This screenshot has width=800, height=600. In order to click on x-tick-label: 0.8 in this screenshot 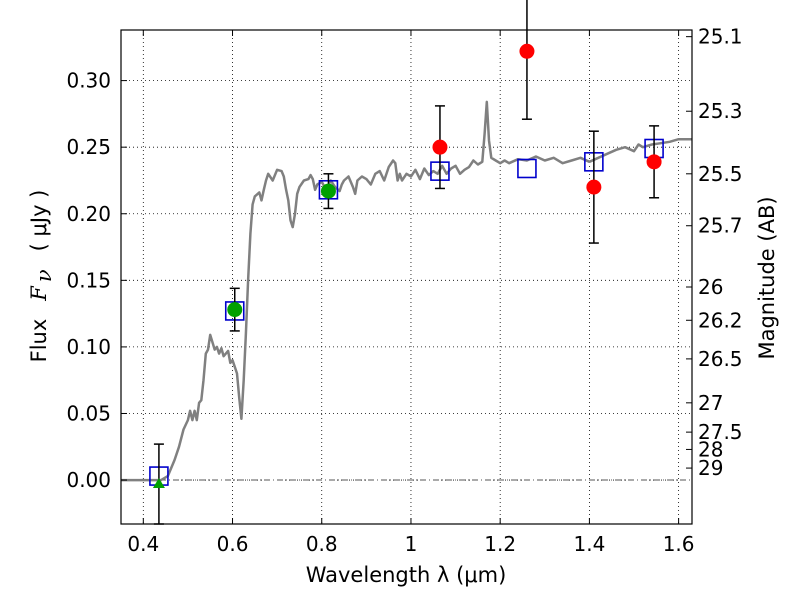, I will do `click(322, 544)`.